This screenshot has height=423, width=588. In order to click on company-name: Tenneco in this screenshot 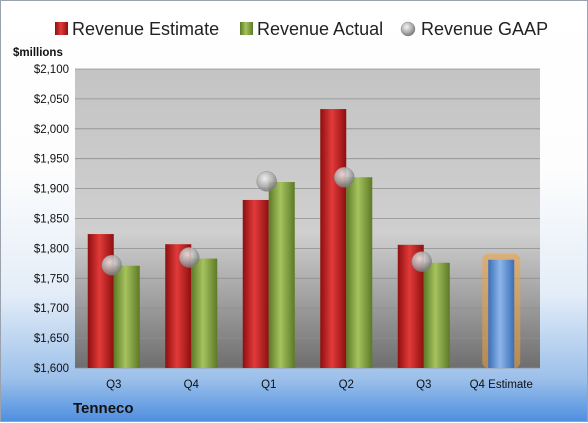, I will do `click(103, 408)`.